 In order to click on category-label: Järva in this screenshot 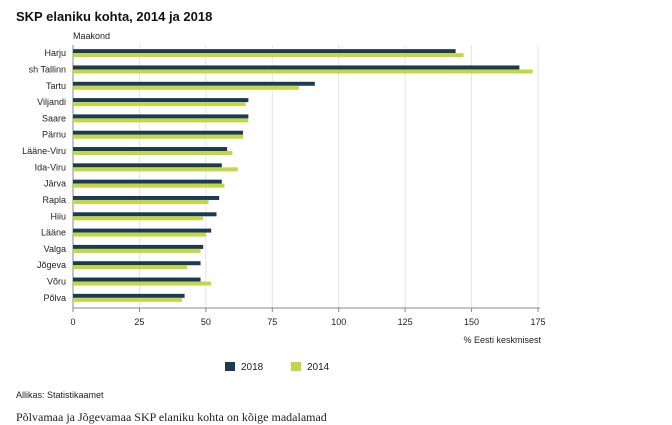, I will do `click(55, 184)`.